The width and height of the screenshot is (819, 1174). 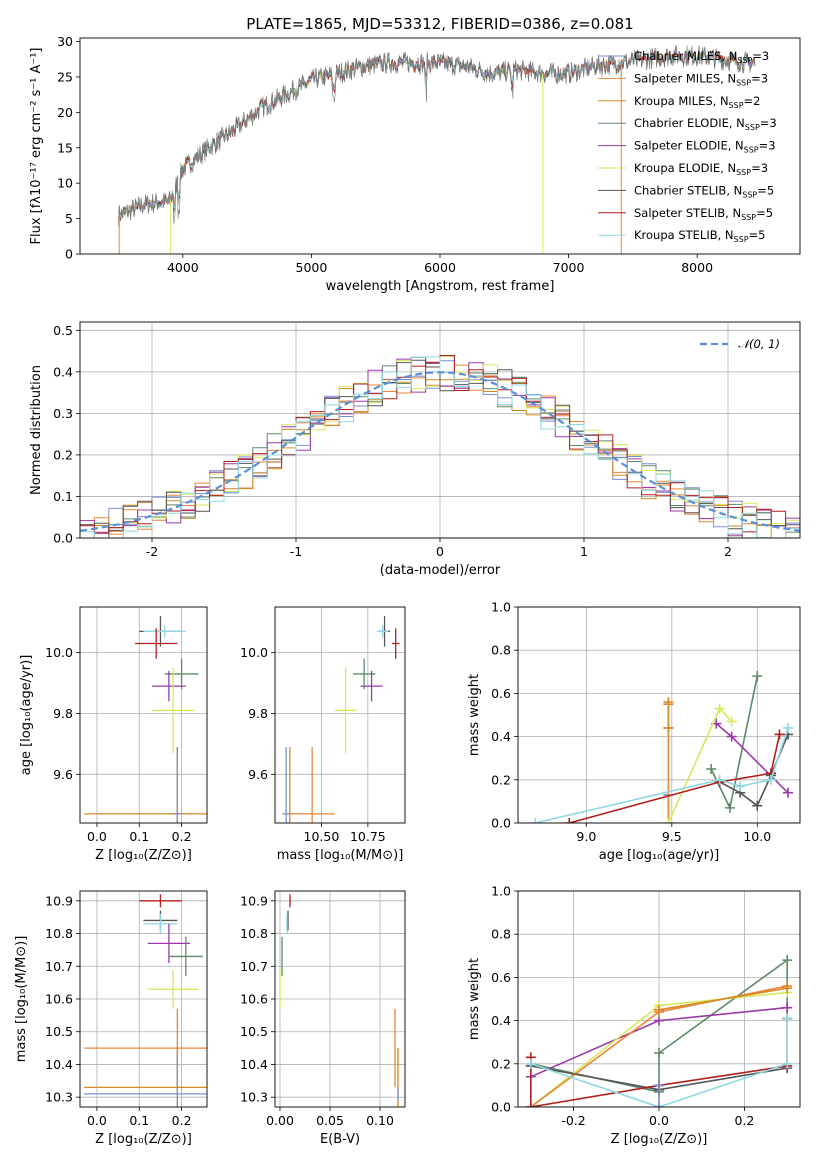 What do you see at coordinates (63, 496) in the screenshot?
I see `y-tick-label: 0.1` at bounding box center [63, 496].